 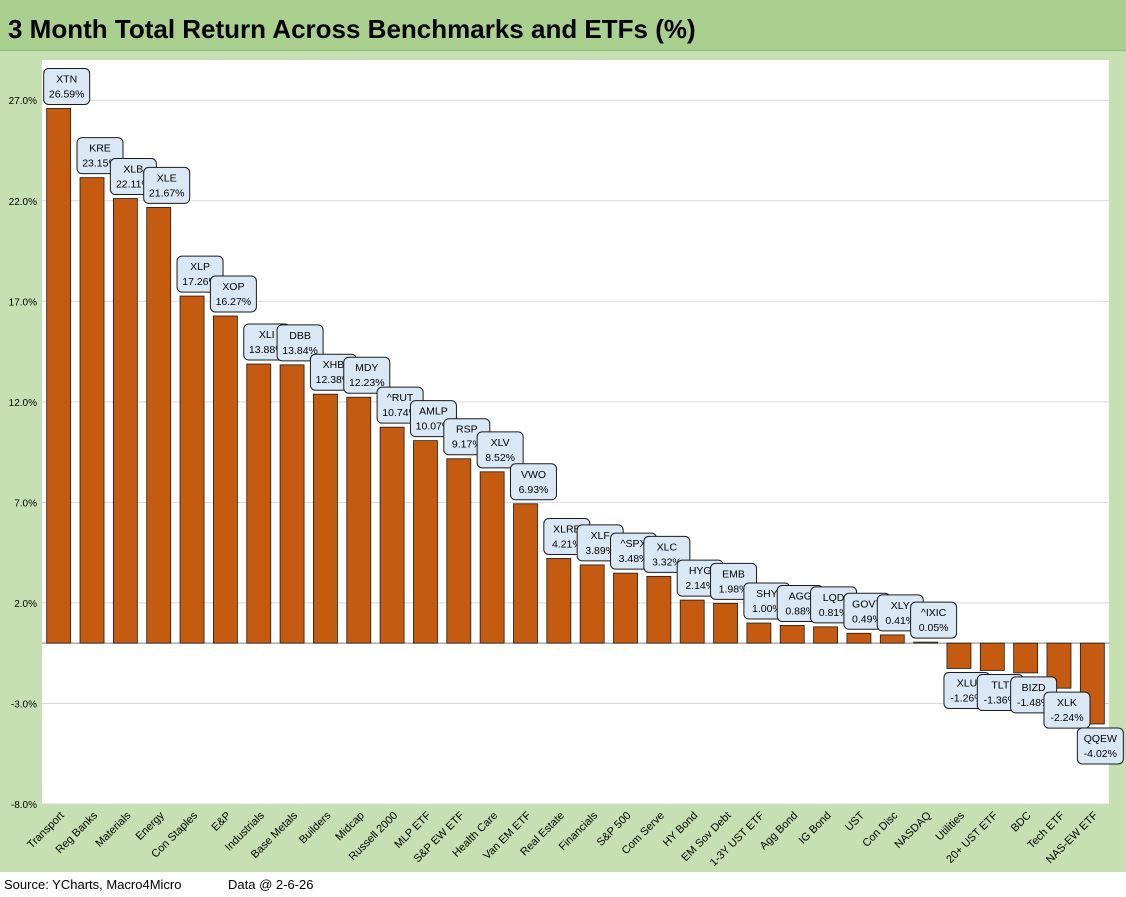 I want to click on y-tick-label: 12.0%, so click(x=23, y=403).